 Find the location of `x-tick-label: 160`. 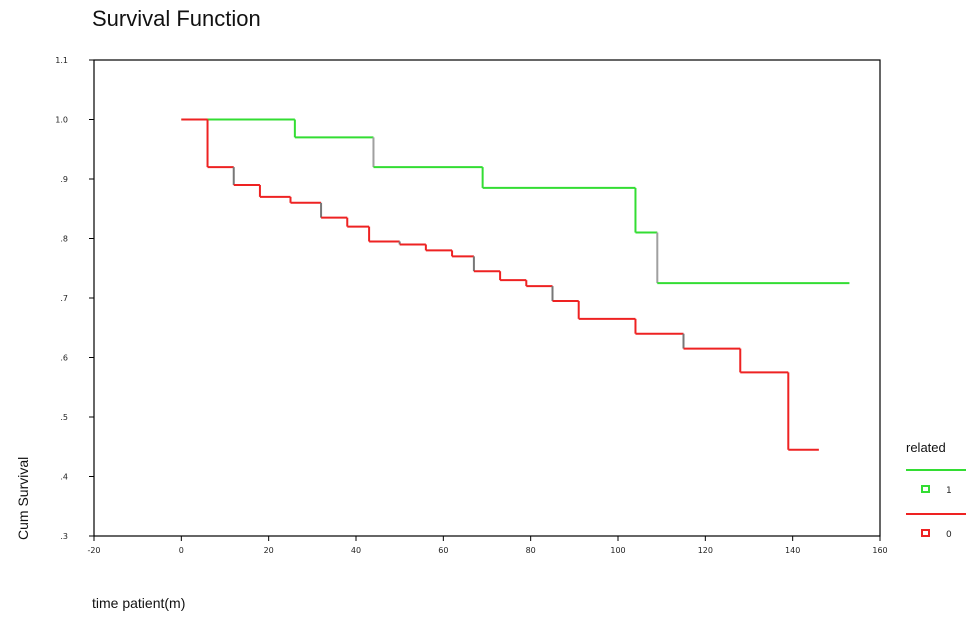

x-tick-label: 160 is located at coordinates (879, 550).